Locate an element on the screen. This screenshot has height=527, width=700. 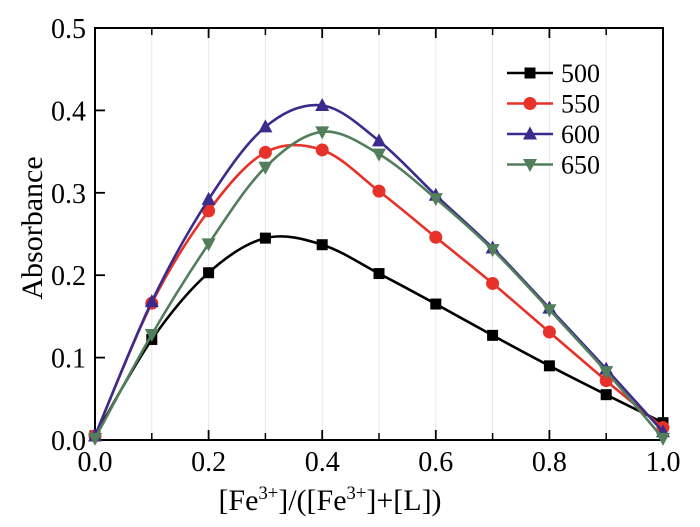
x-axis-title-segment: ]/([Fe is located at coordinates (312, 500).